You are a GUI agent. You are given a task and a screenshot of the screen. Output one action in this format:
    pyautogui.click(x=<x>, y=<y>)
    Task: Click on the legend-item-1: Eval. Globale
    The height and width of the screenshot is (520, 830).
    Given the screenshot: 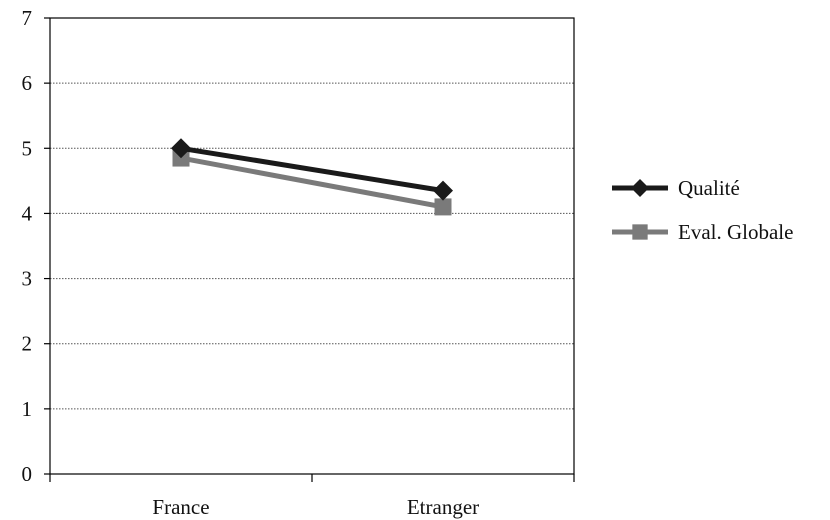 What is the action you would take?
    pyautogui.click(x=702, y=232)
    